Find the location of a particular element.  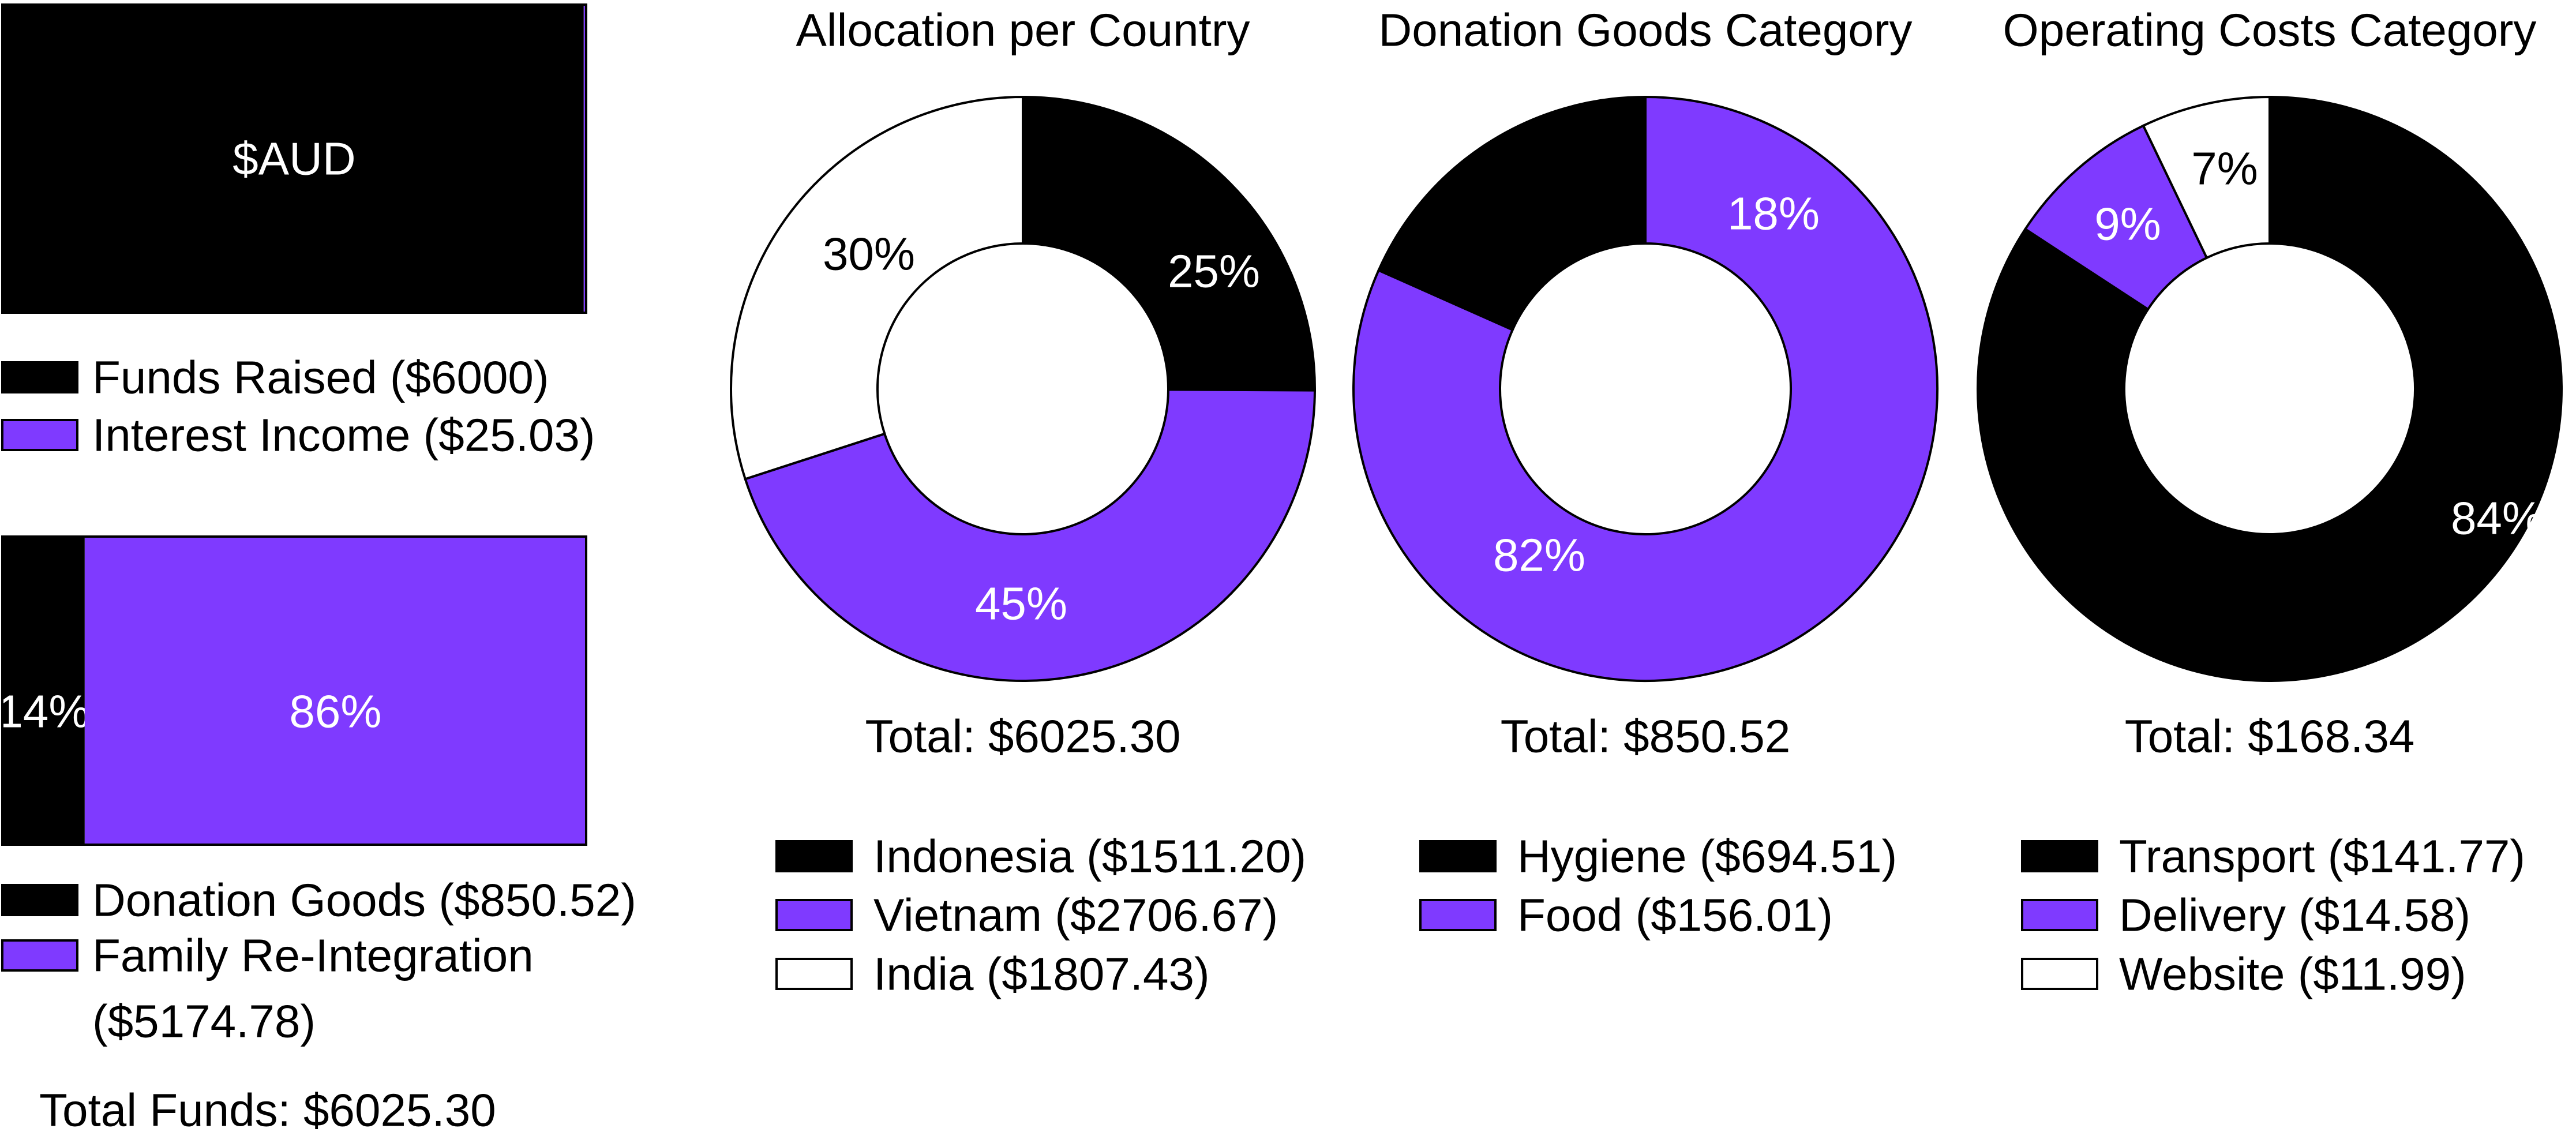

total-funds-label: Total Funds: $6025.30 is located at coordinates (267, 1110).